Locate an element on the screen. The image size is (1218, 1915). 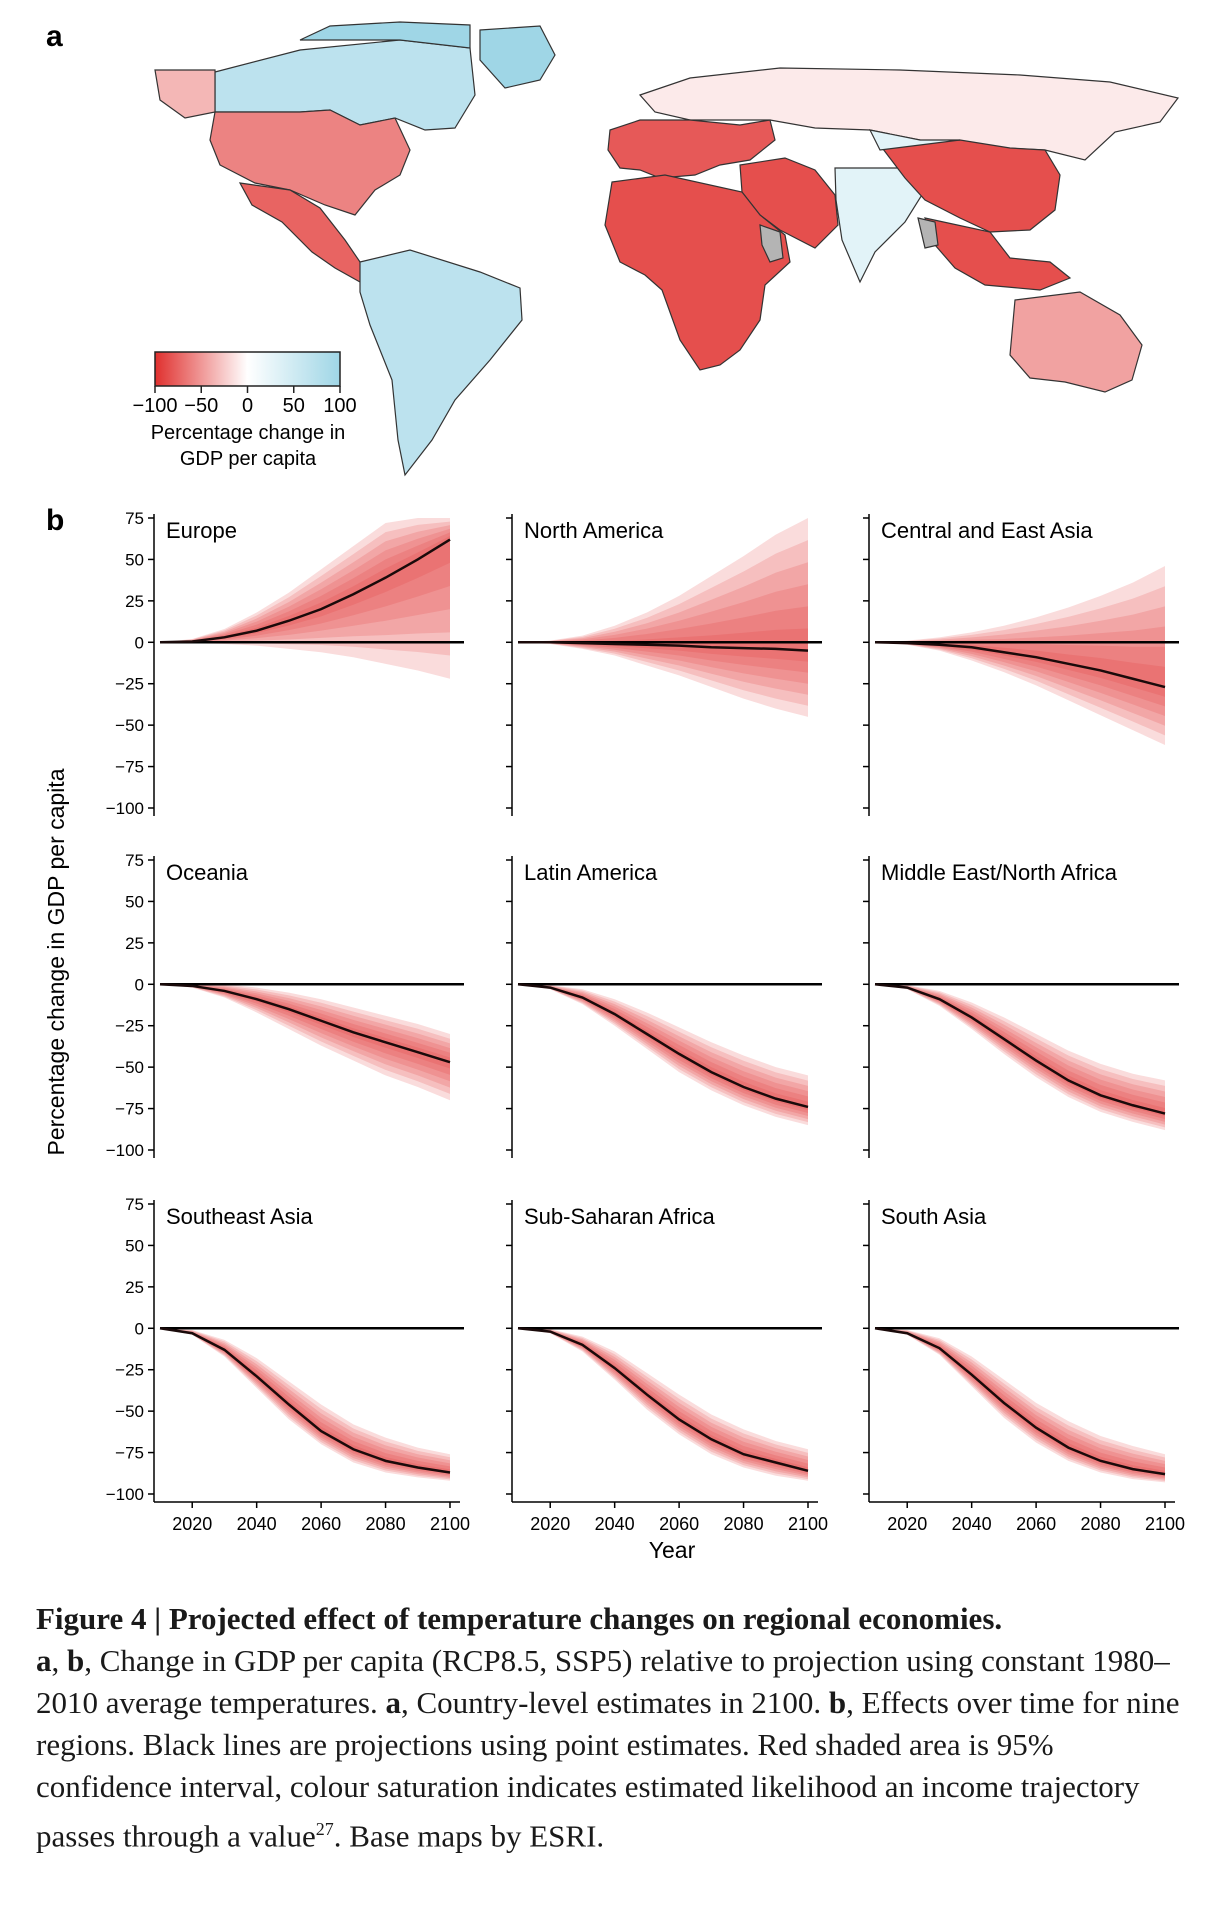
panel-b-label: b is located at coordinates (55, 520).